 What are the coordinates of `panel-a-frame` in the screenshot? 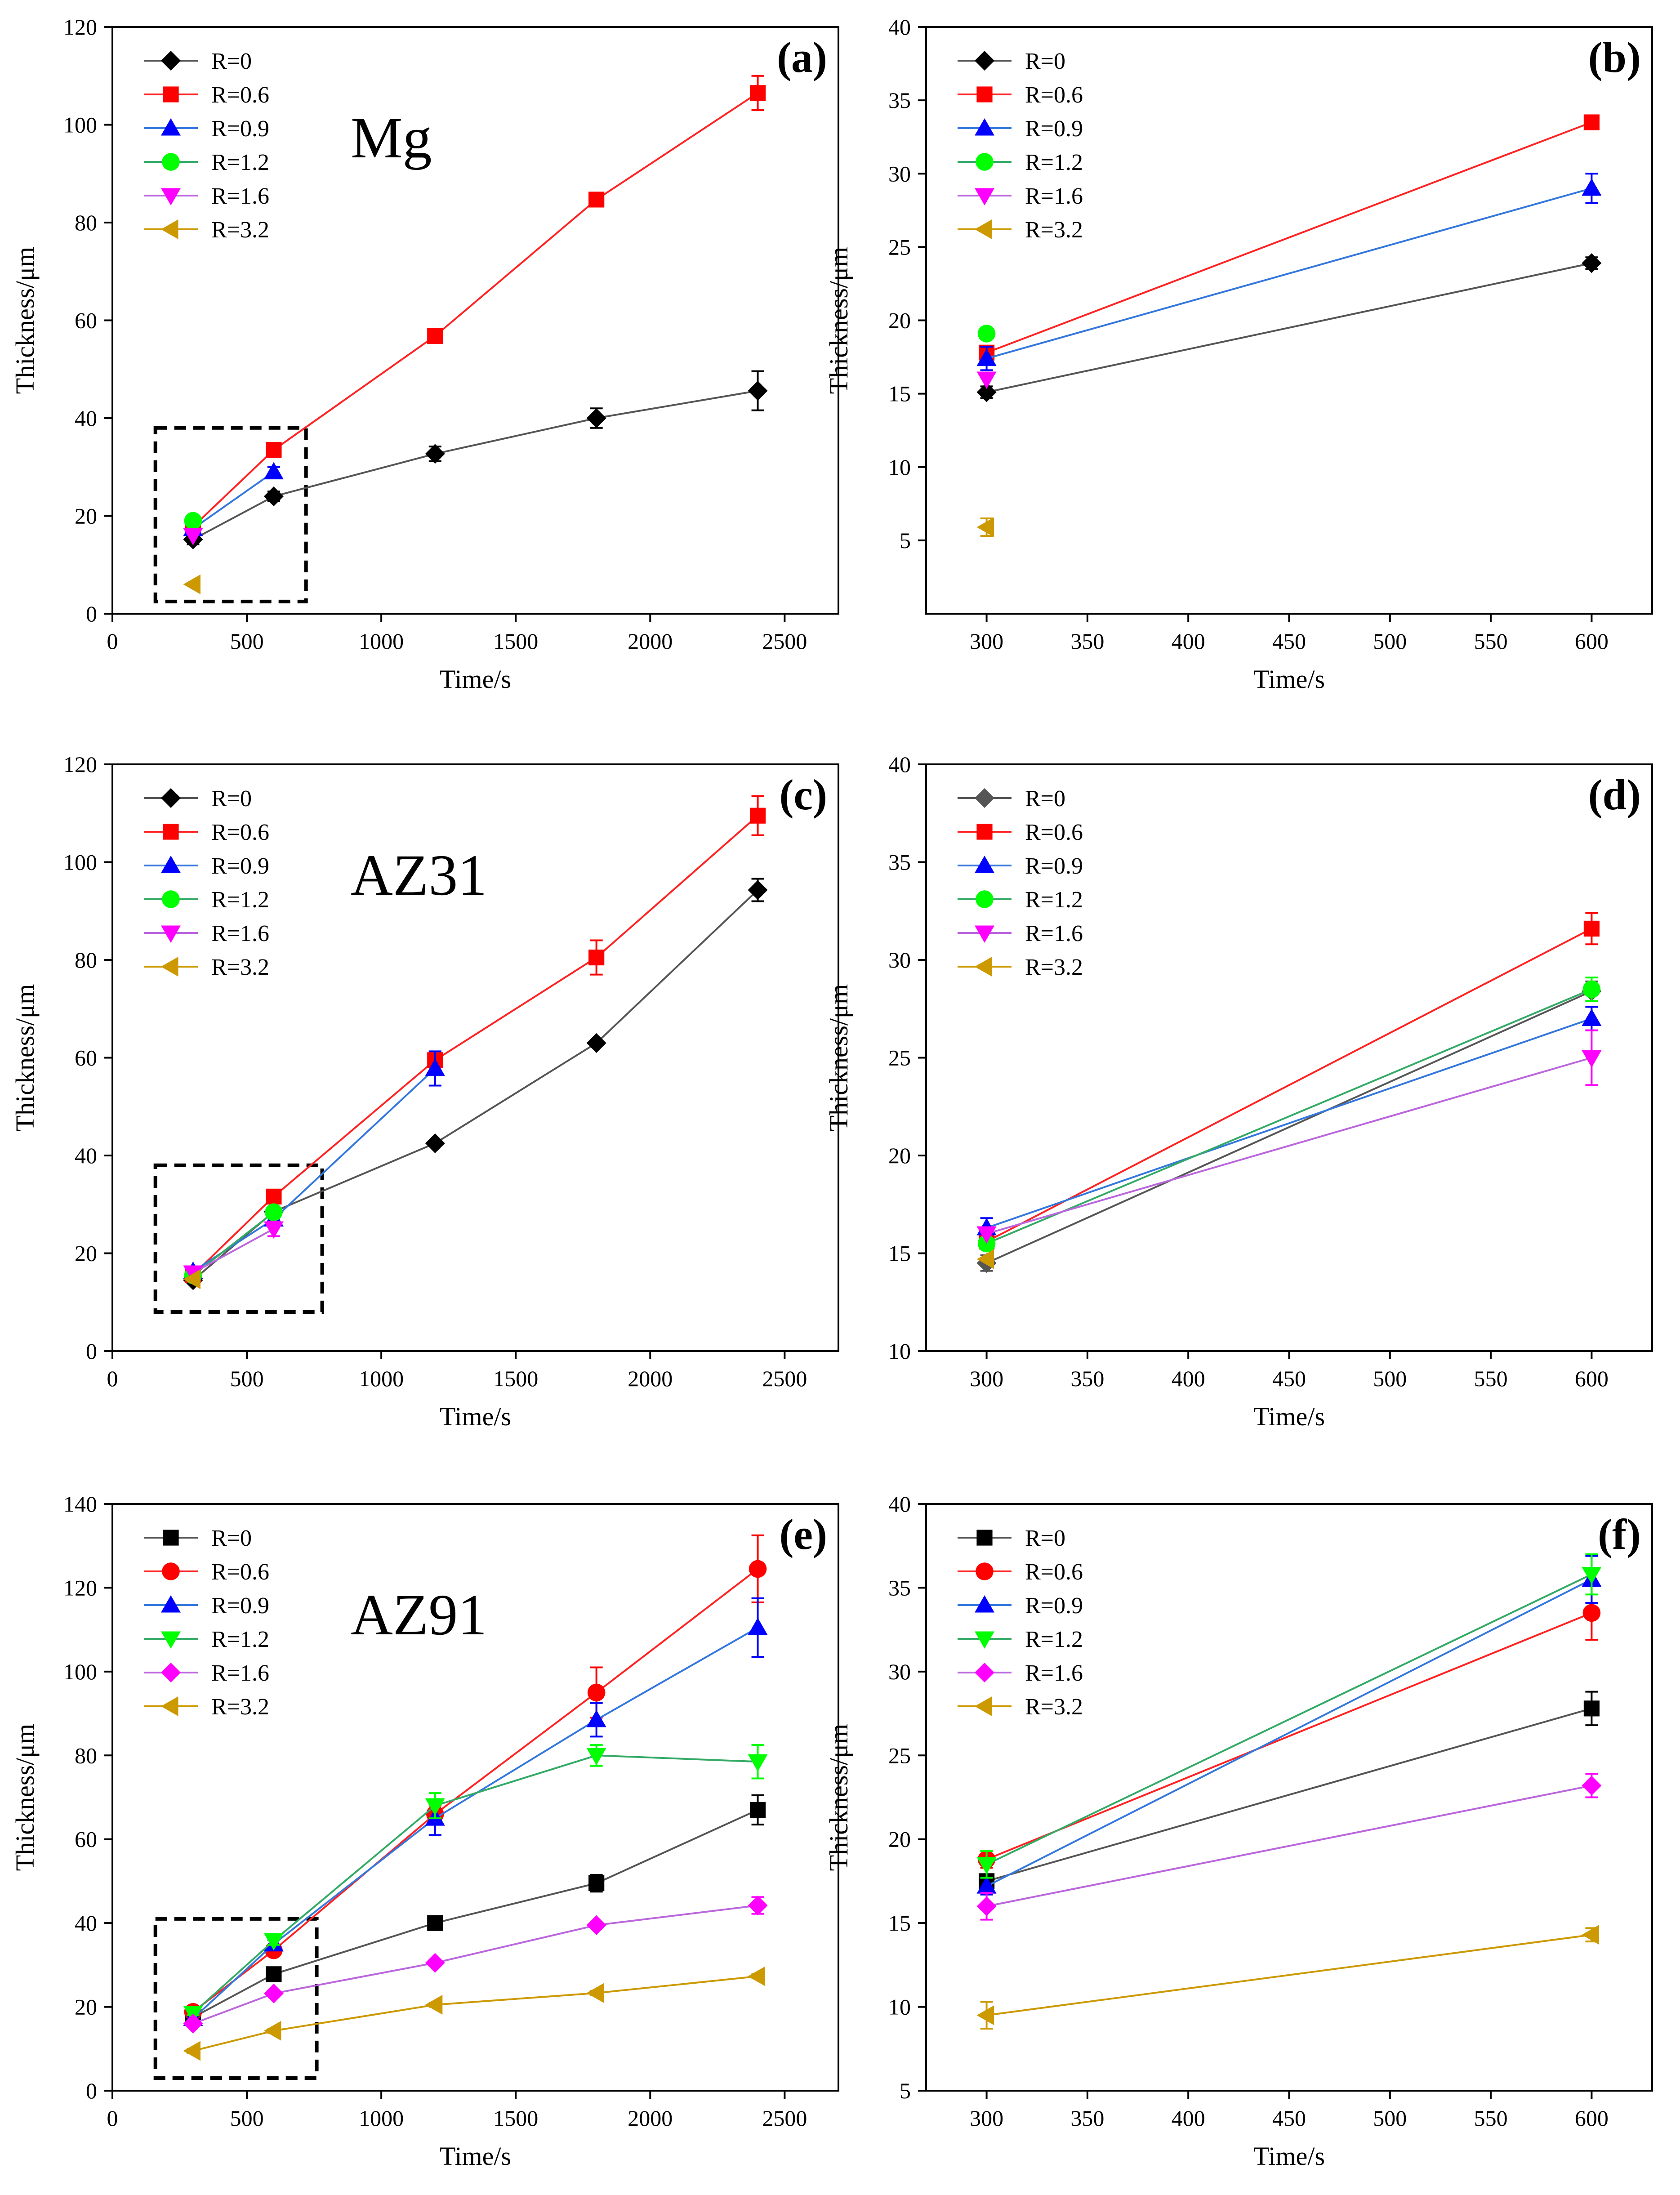 It's located at (475, 321).